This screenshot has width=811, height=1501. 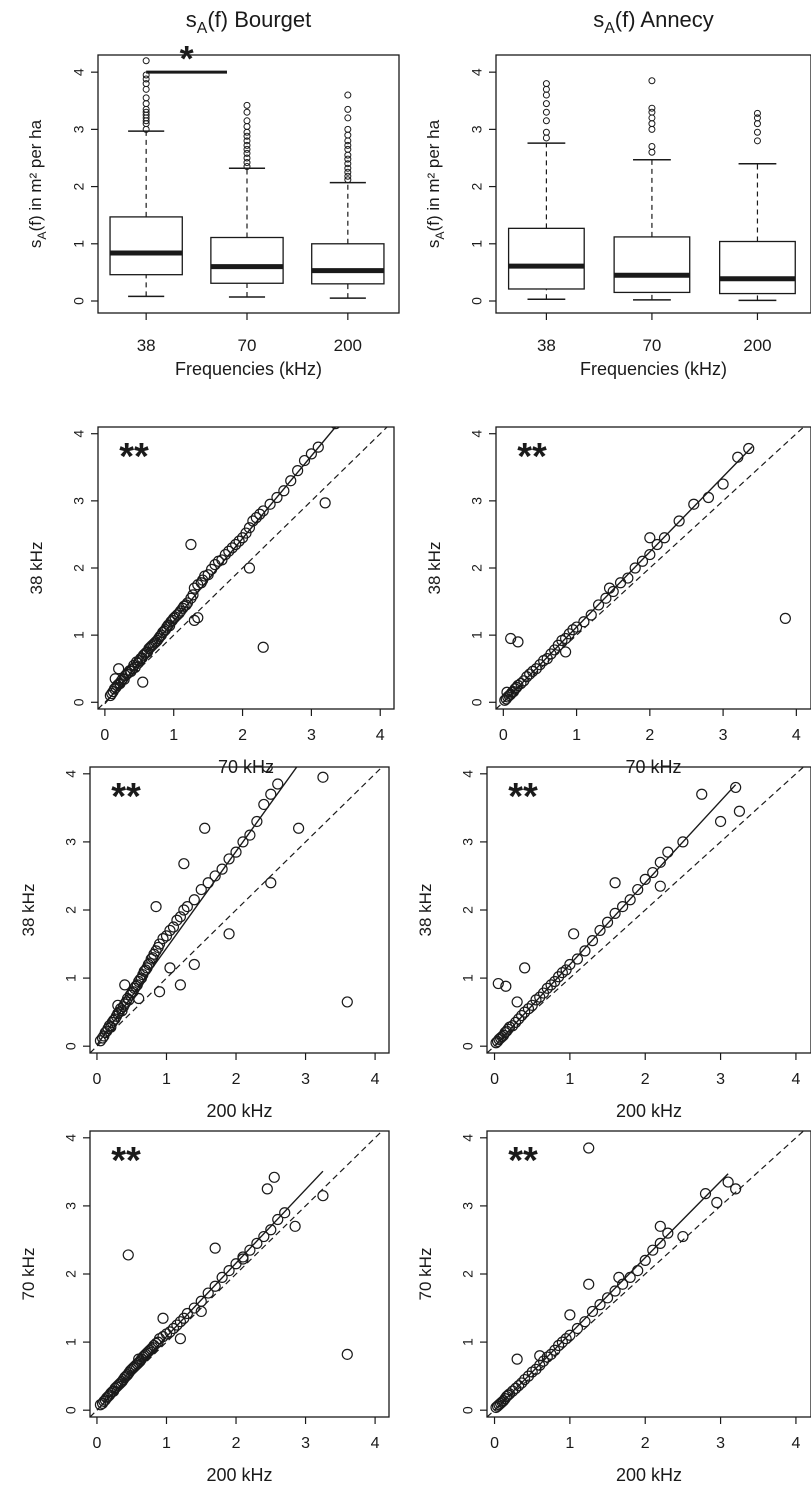 I want to click on x-axis-label: Frequencies (kHz), so click(x=248, y=369).